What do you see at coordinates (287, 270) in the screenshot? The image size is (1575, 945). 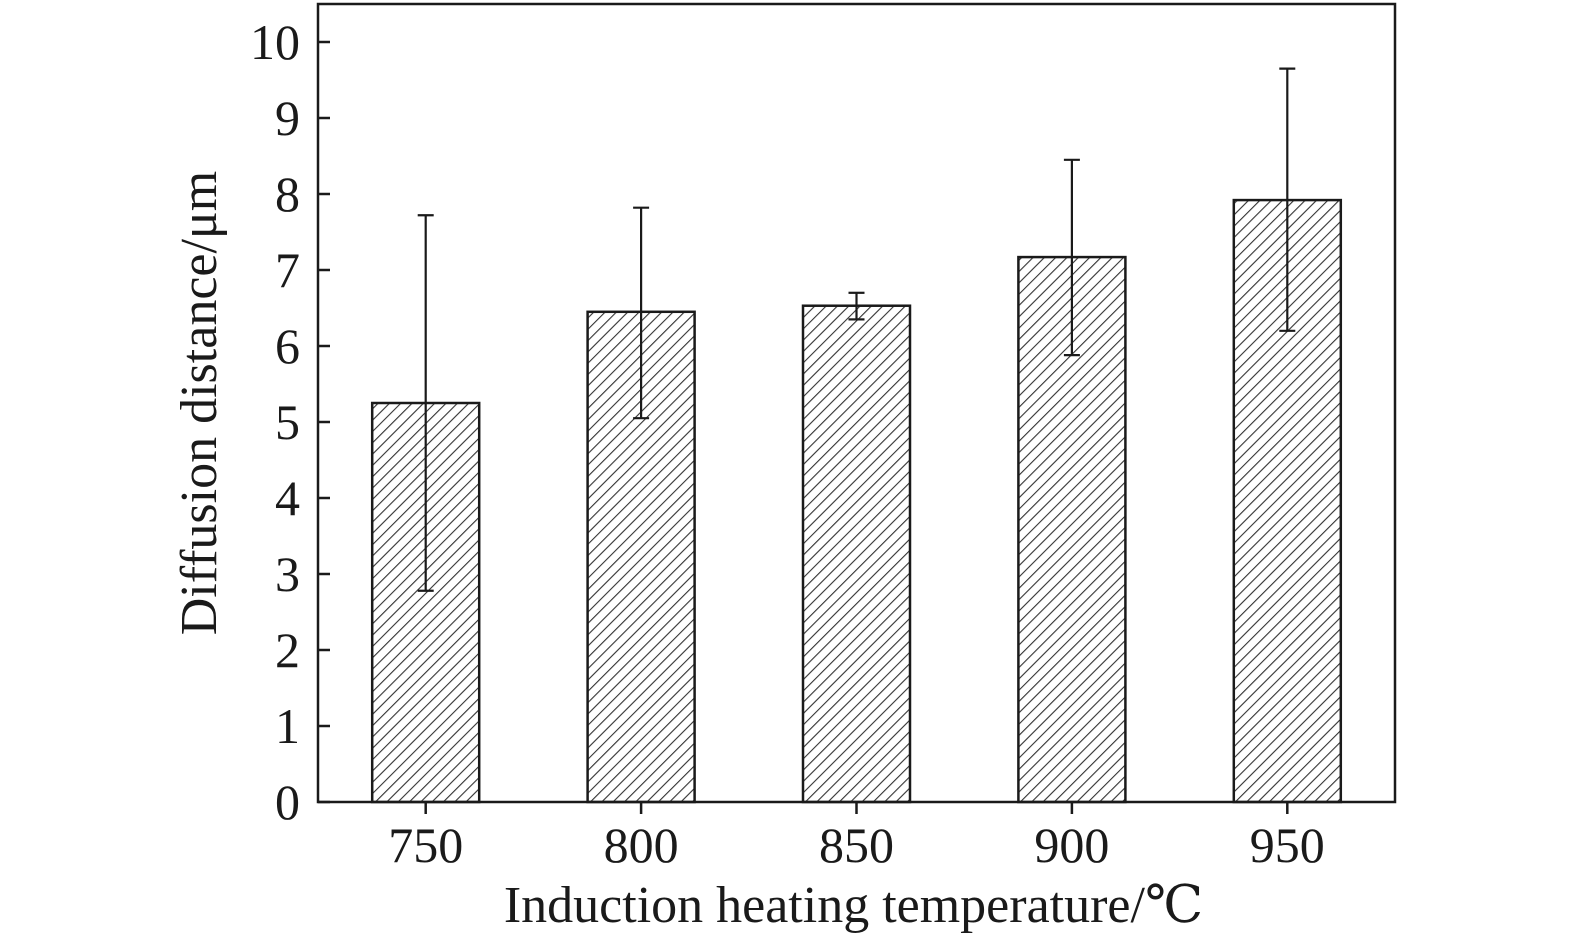 I see `y-tick-label: 7` at bounding box center [287, 270].